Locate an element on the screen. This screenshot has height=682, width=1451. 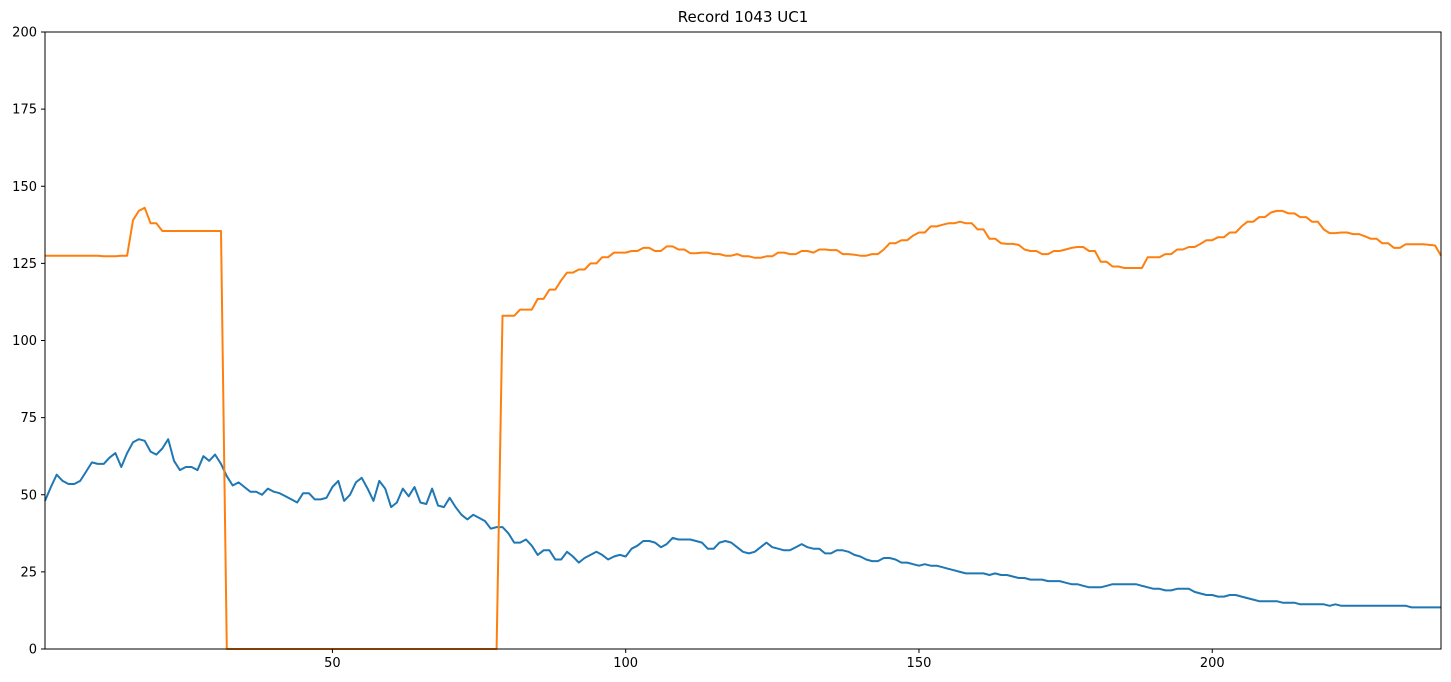
y-tick-label: 25 is located at coordinates (28, 572).